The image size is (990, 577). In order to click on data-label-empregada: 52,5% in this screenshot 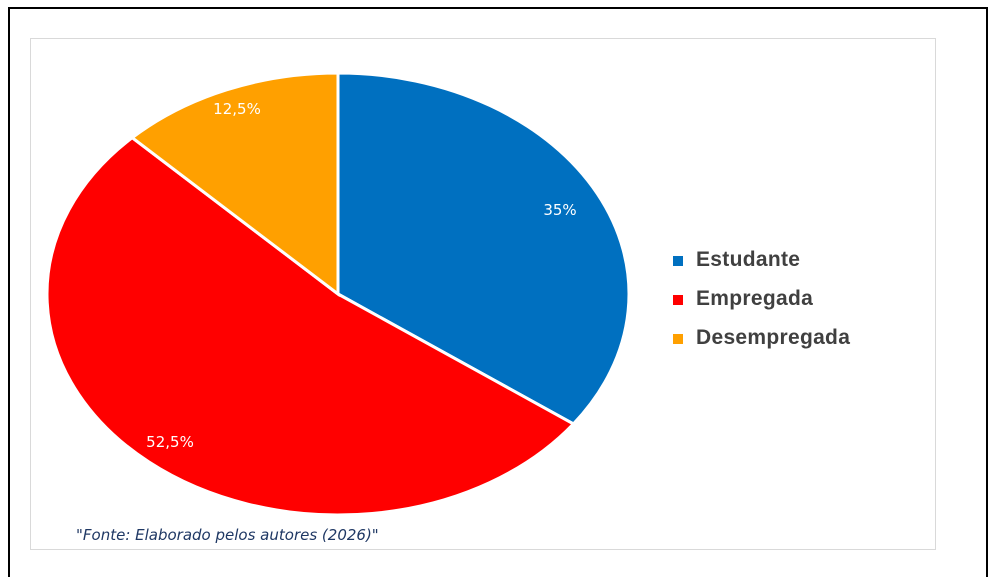, I will do `click(170, 442)`.